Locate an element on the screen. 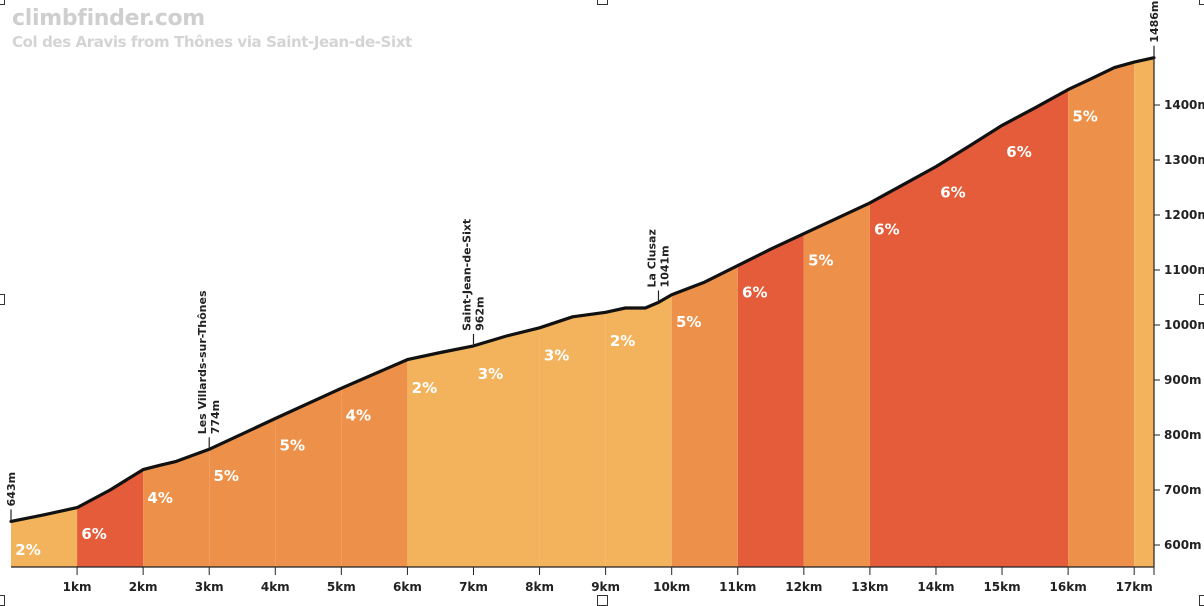 Image resolution: width=1204 pixels, height=606 pixels. annotation-place-name: Les Villards-sur-Thônes is located at coordinates (202, 362).